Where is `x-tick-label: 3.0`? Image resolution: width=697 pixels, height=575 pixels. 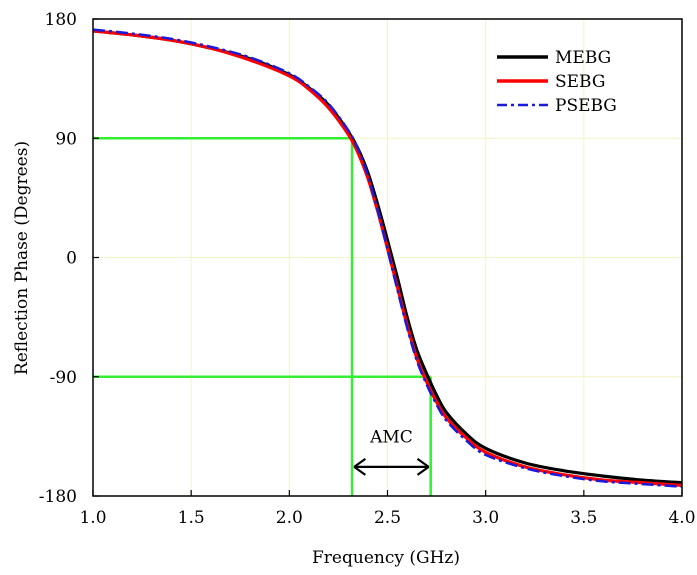 x-tick-label: 3.0 is located at coordinates (485, 518).